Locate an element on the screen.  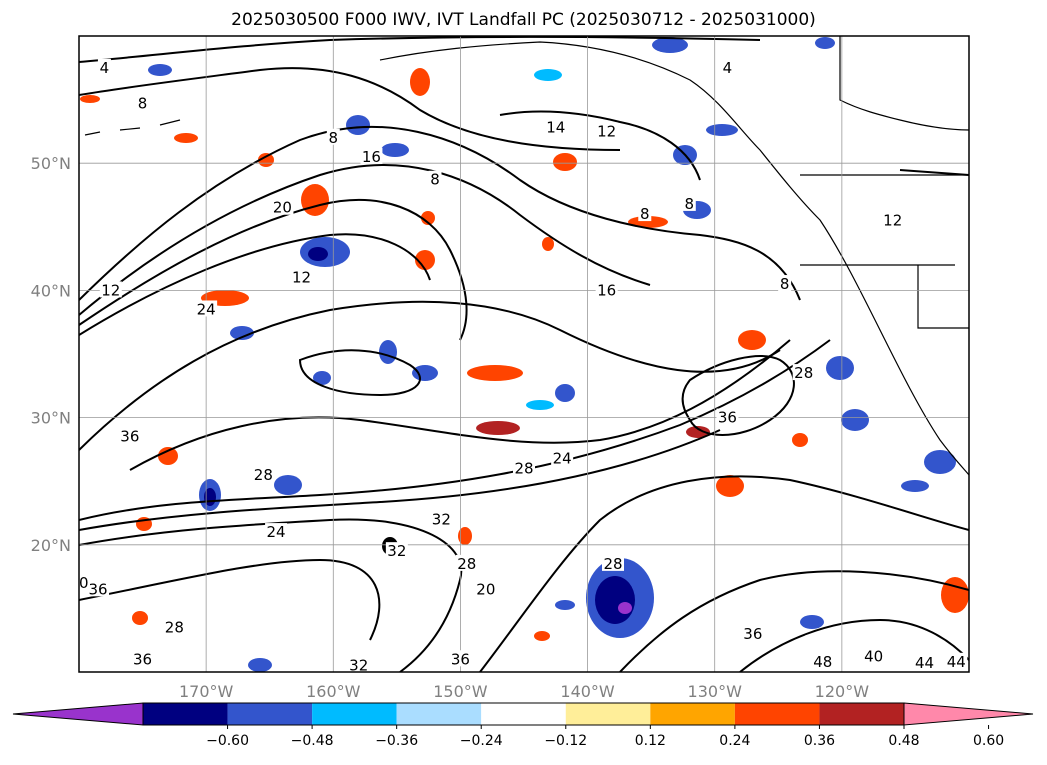
colorbar-tick-label: 0.60 is located at coordinates (988, 741).